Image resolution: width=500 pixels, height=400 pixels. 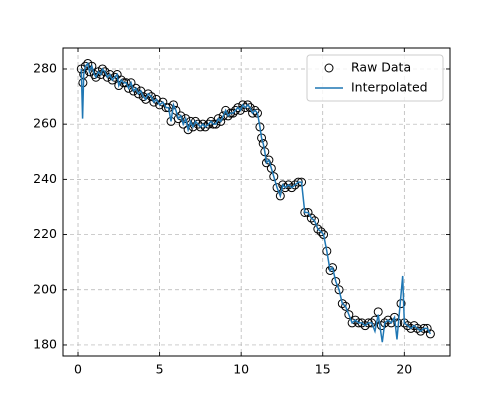 I want to click on x-tick-label: 20, so click(x=404, y=369).